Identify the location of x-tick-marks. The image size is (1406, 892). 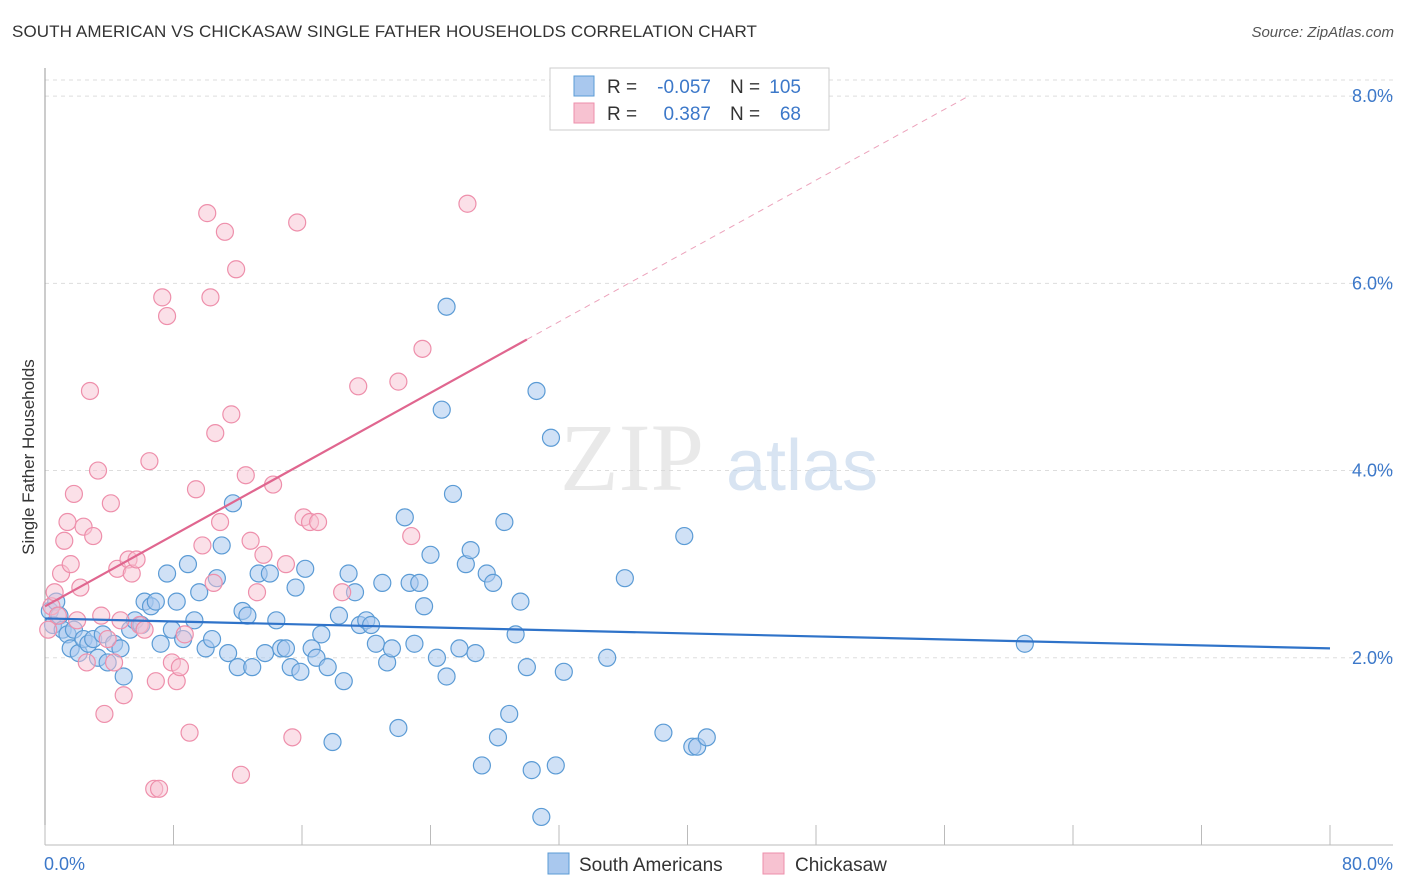
(687, 835).